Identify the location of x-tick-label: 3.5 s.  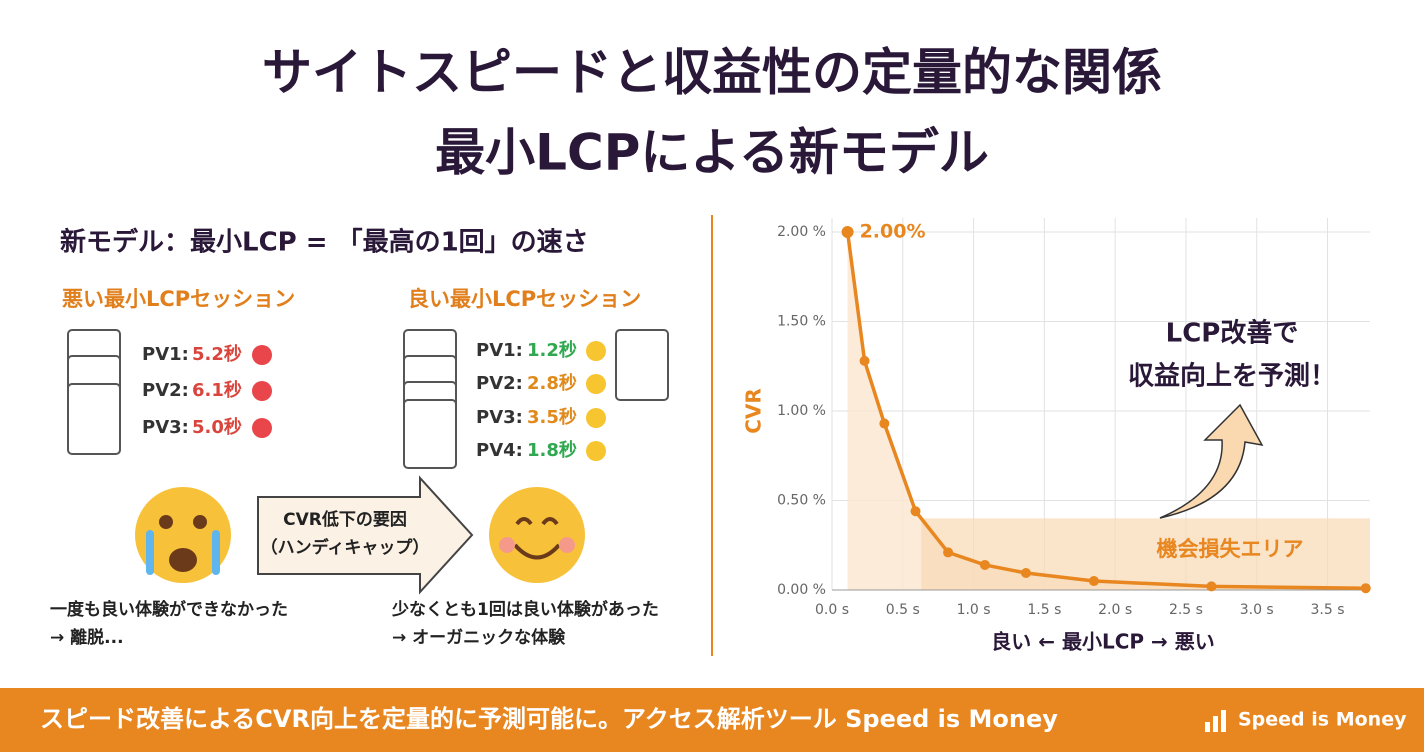
(1328, 610).